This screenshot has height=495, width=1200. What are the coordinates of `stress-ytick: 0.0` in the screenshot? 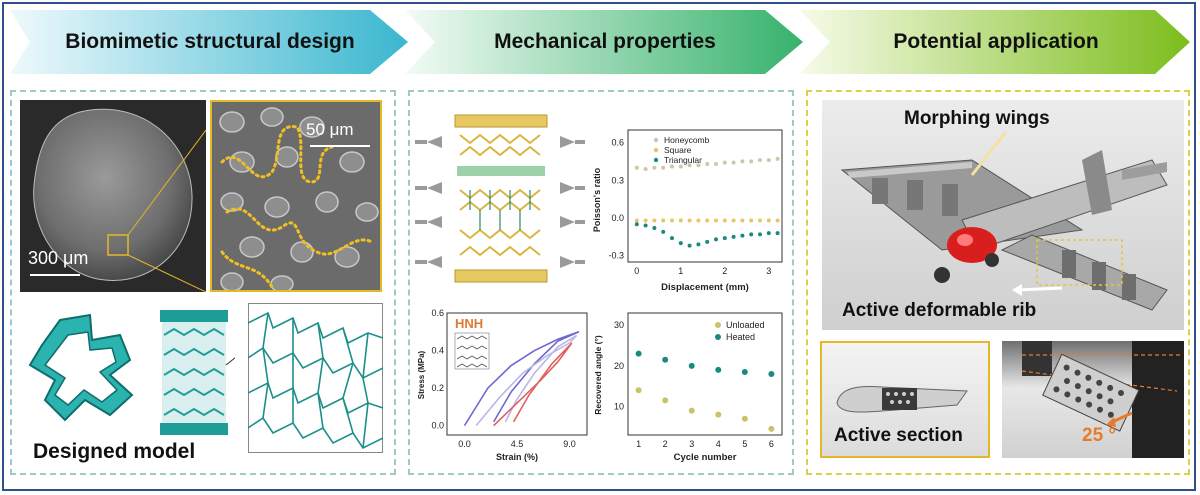 It's located at (437, 426).